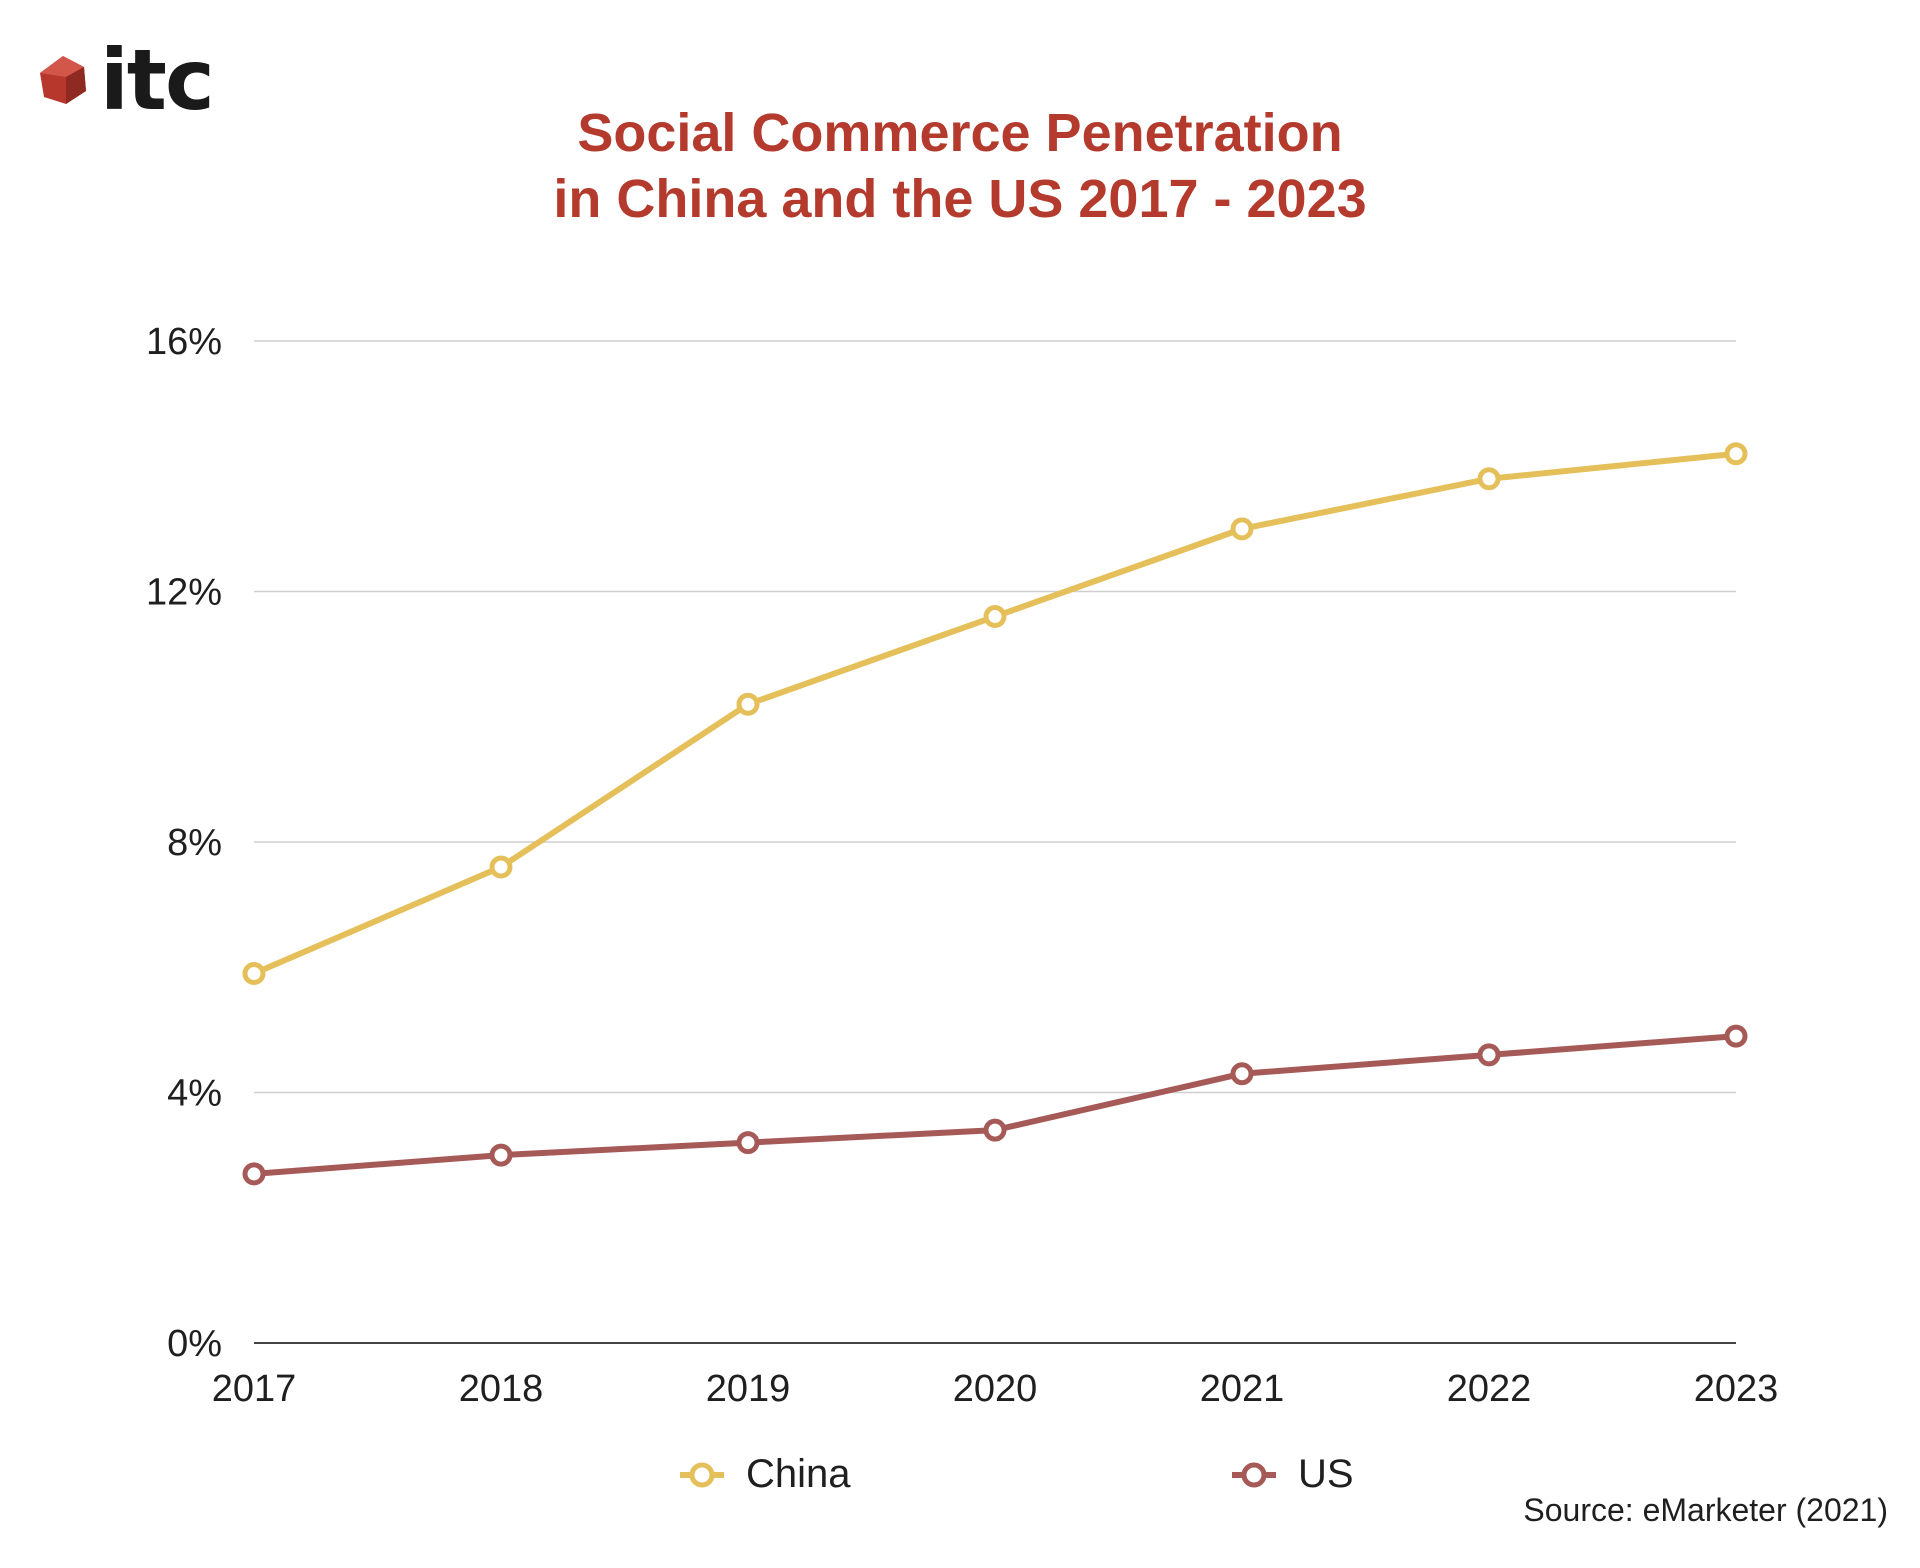 The width and height of the screenshot is (1920, 1568). Describe the element at coordinates (960, 199) in the screenshot. I see `chart-title-line-2: in China and the US 2017 - 2023` at that location.